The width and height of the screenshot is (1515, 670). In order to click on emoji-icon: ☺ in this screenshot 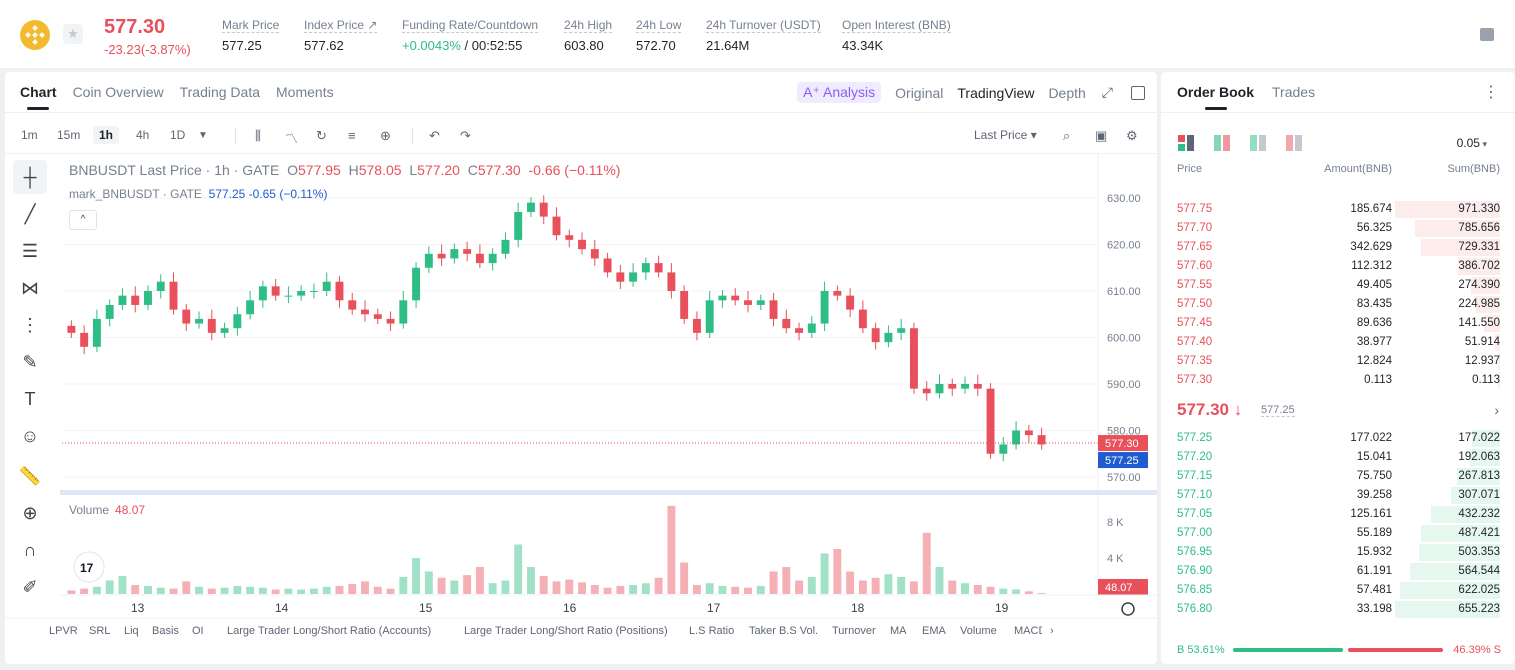, I will do `click(30, 436)`.